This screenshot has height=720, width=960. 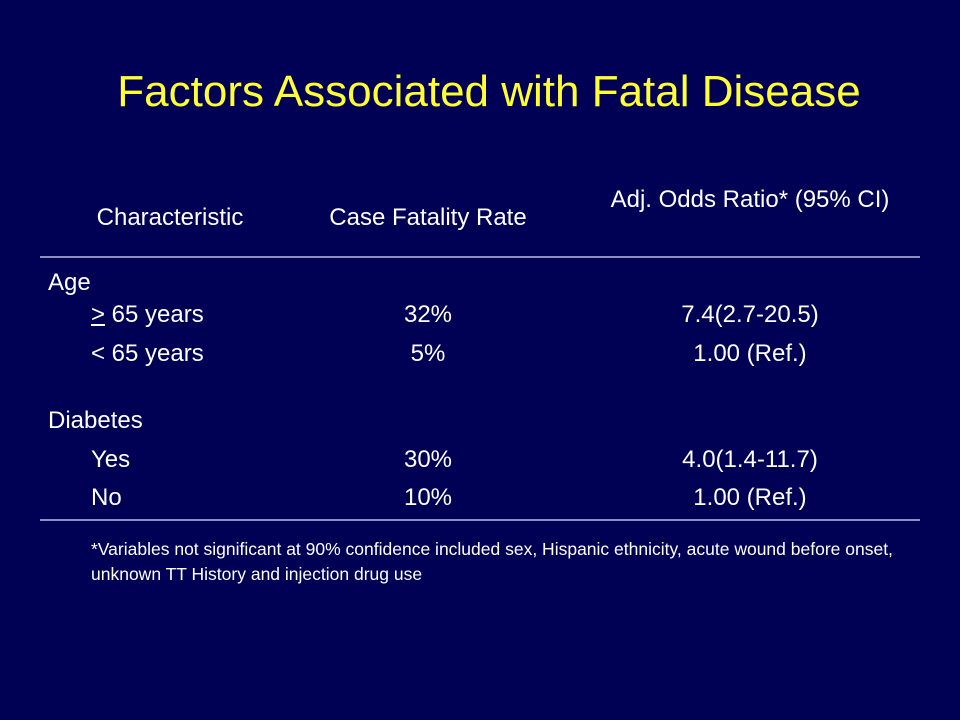 I want to click on row-label-age-under-65: < 65 years, so click(x=147, y=353).